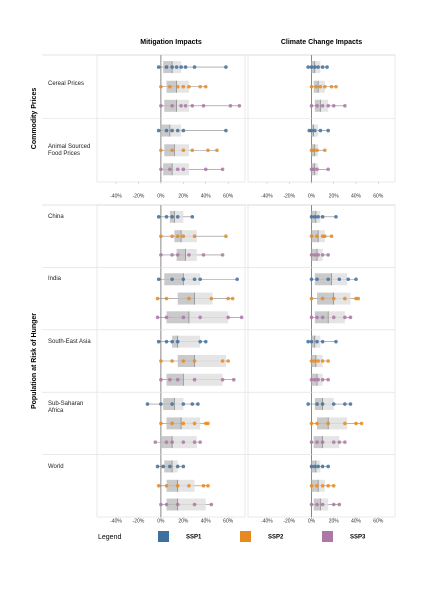 The width and height of the screenshot is (424, 600). What do you see at coordinates (206, 521) in the screenshot?
I see `x-tick-label: 40%` at bounding box center [206, 521].